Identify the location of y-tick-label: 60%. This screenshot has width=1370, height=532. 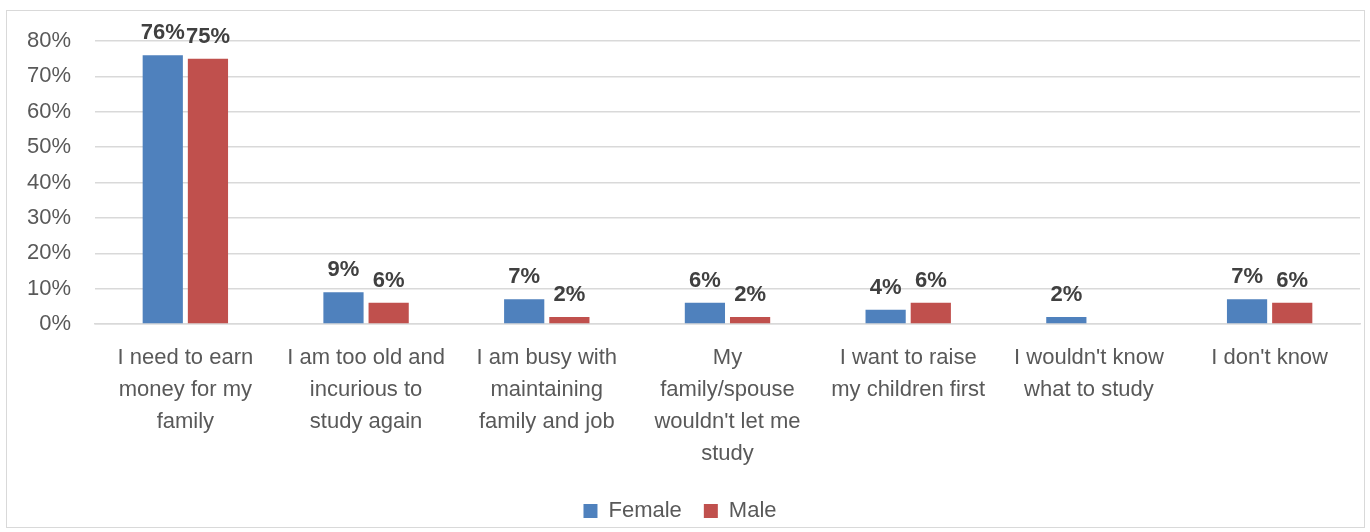
(48, 110).